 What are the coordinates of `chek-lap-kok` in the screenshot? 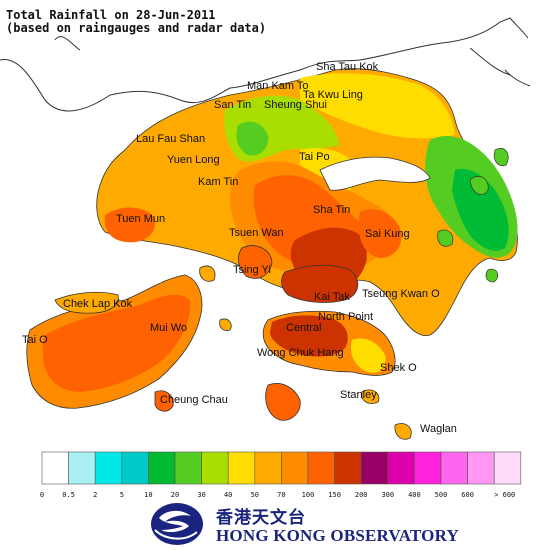 It's located at (86, 302).